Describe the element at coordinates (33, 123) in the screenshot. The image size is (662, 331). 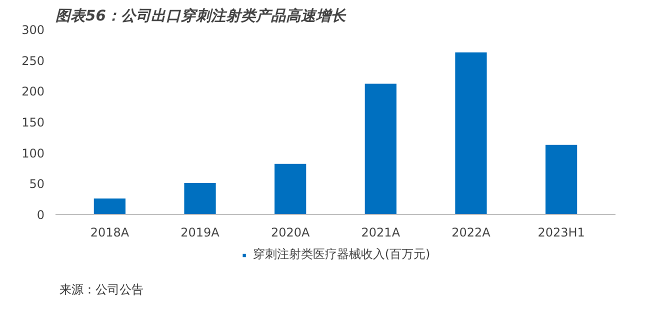
I see `y-tick-label: 150` at that location.